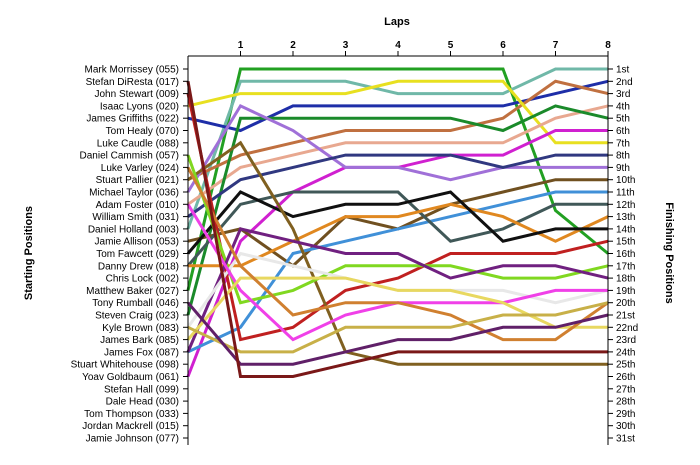 The width and height of the screenshot is (700, 465). I want to click on start-label-13: William Smith (031), so click(135, 217).